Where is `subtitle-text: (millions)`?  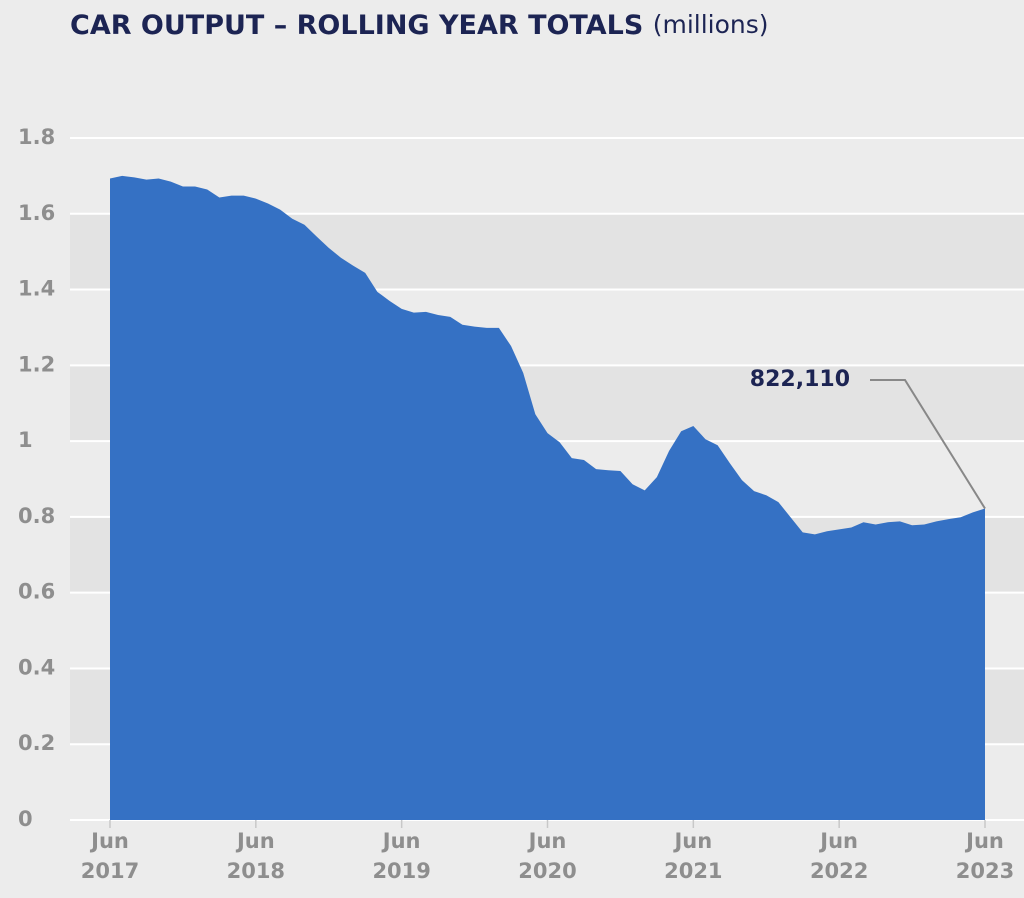 subtitle-text: (millions) is located at coordinates (711, 24).